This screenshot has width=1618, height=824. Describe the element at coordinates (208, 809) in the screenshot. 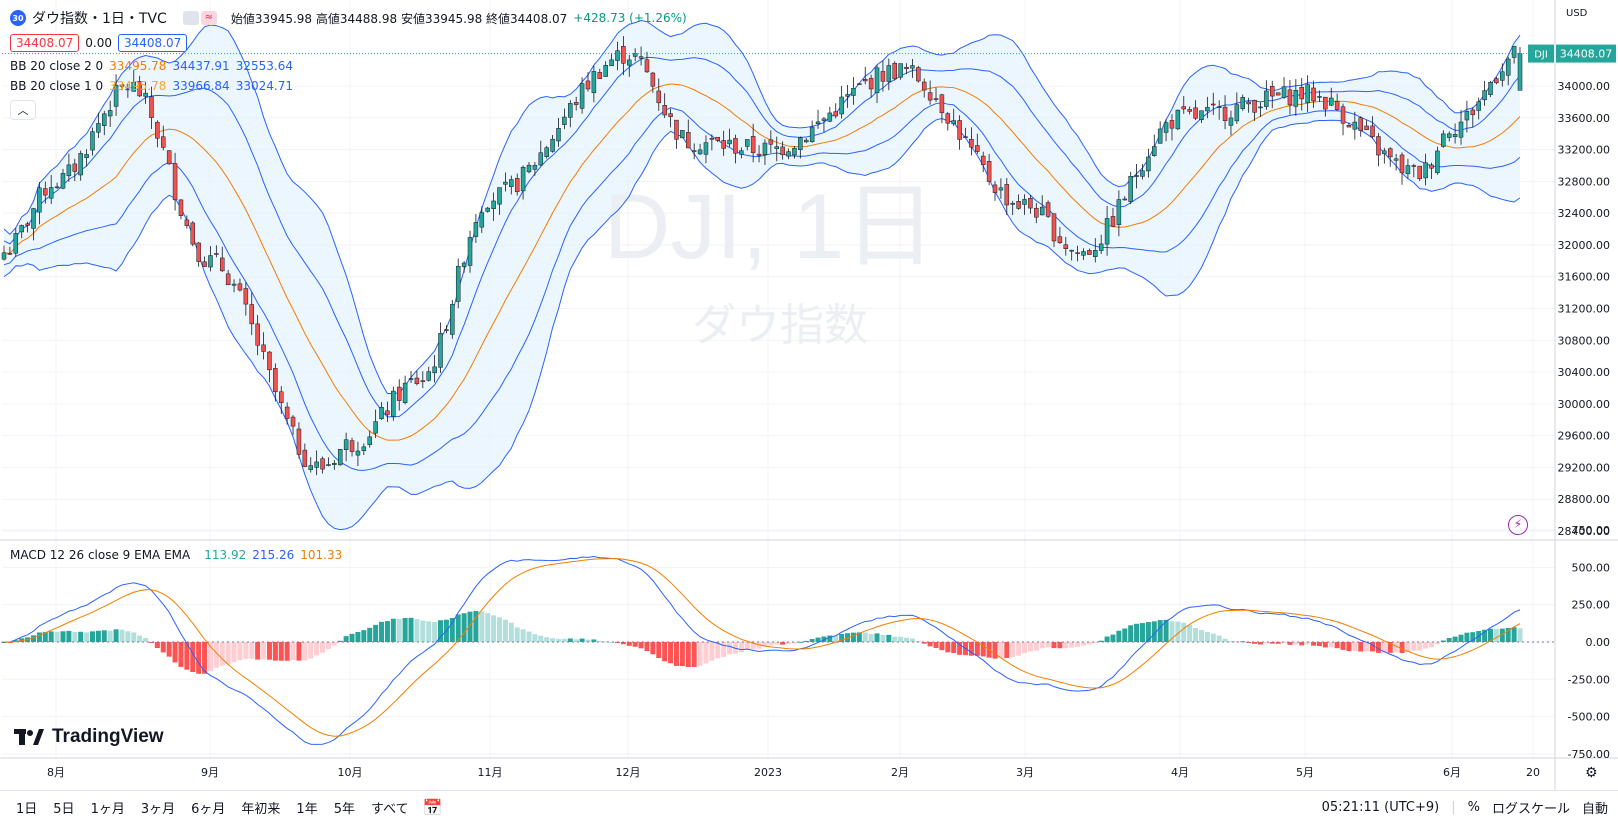

I see `range-button-4: 6ヶ月` at that location.